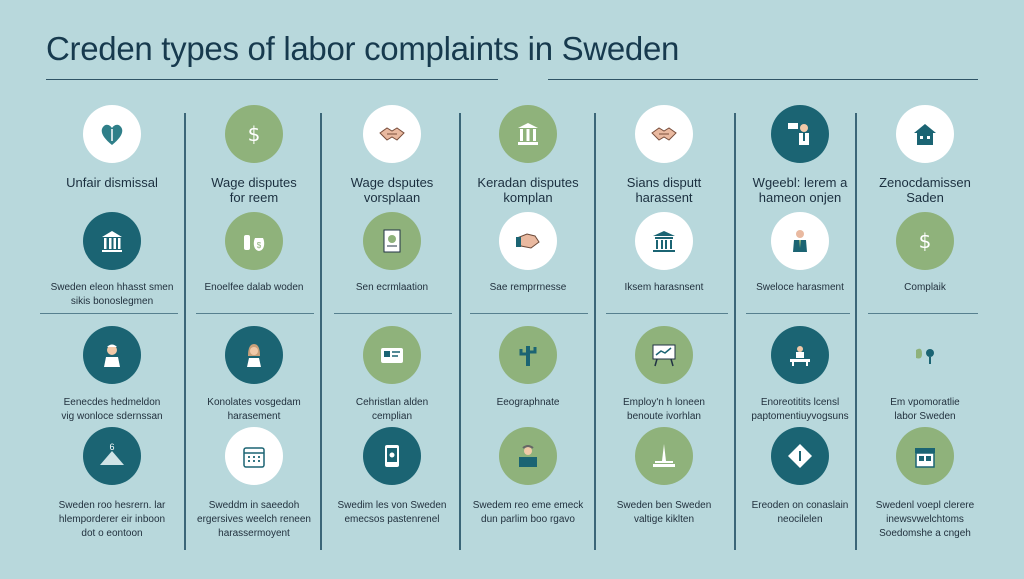 The image size is (1024, 579). Describe the element at coordinates (664, 355) in the screenshot. I see `chart-board-icon` at that location.